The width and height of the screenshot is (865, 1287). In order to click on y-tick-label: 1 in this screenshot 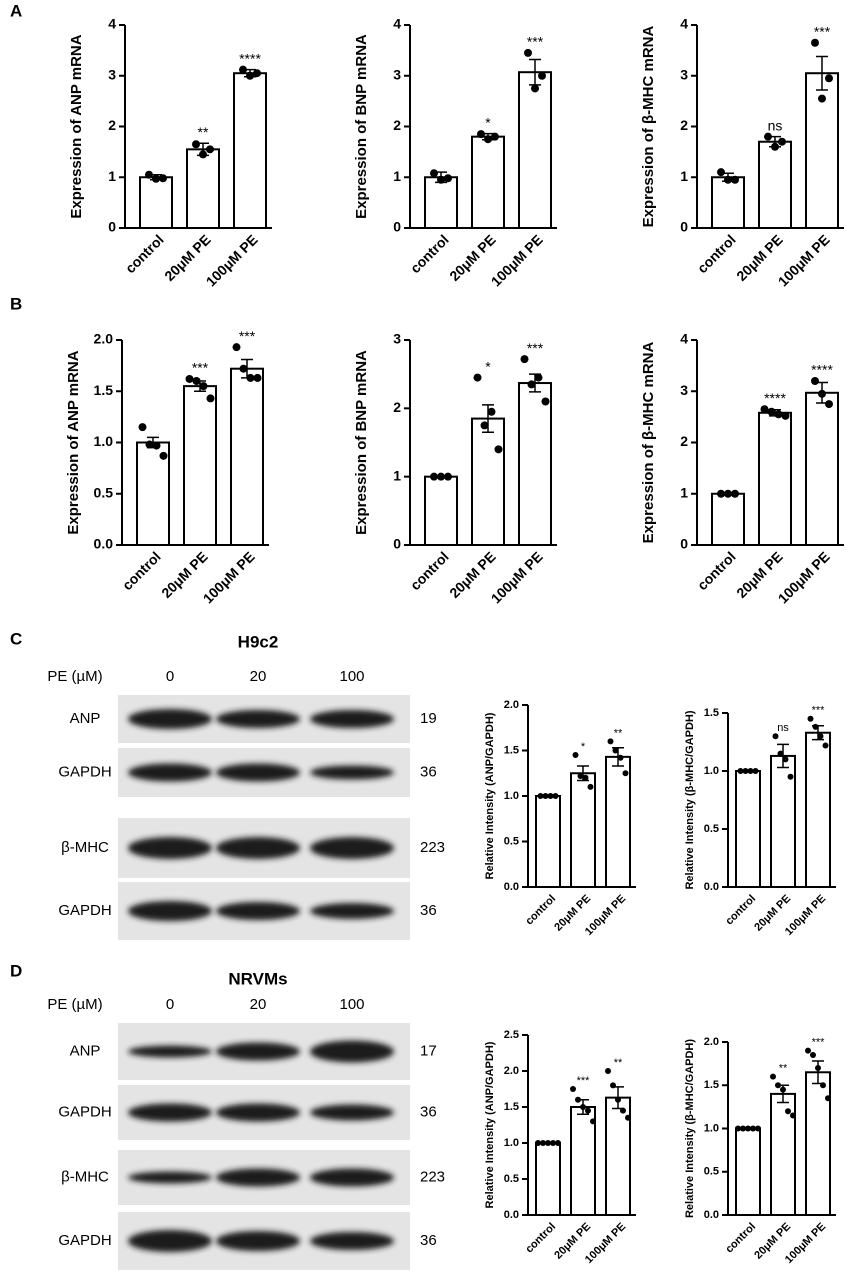, I will do `click(684, 176)`.